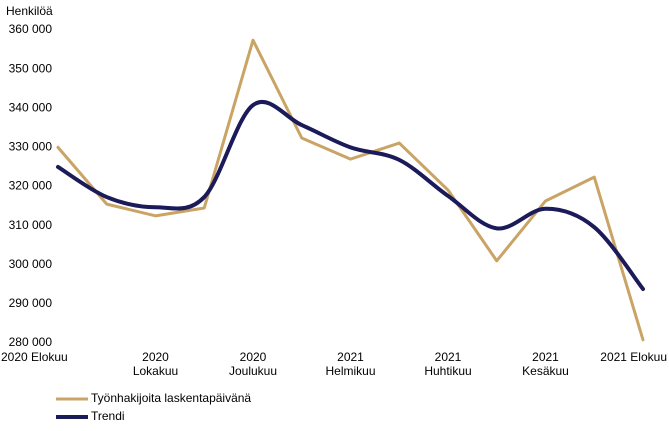  I want to click on legend-label: Työnhakijoita laskentapäivänä, so click(171, 398).